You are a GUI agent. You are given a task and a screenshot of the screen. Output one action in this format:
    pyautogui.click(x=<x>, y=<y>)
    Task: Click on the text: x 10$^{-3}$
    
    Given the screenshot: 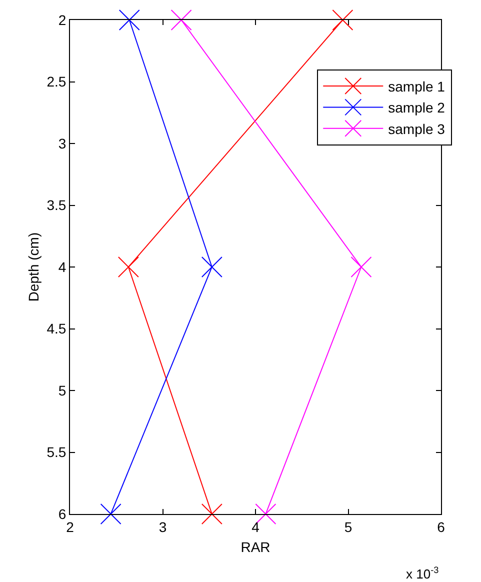 What is the action you would take?
    pyautogui.click(x=422, y=573)
    